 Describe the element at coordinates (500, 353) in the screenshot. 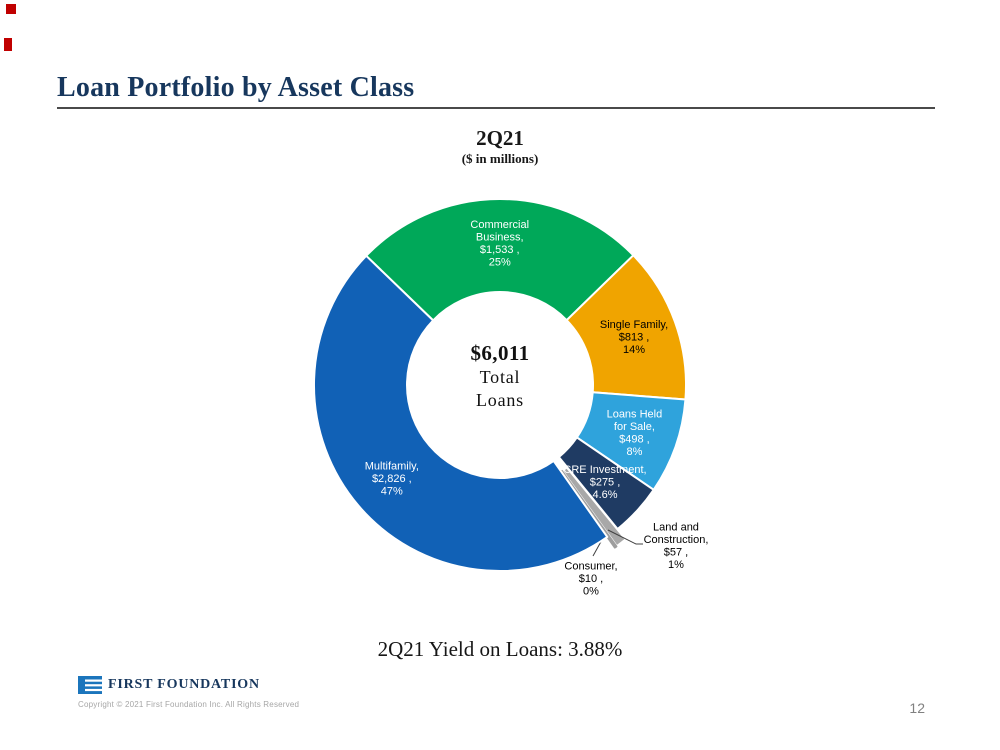

I see `total-loans-value: $6,011` at that location.